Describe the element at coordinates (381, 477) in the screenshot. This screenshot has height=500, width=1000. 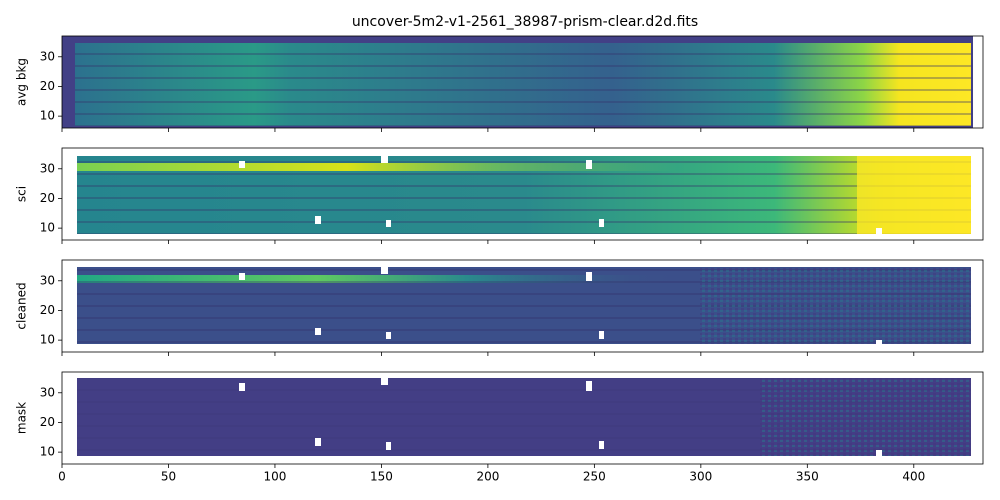
I see `x-tick-label: 150` at that location.